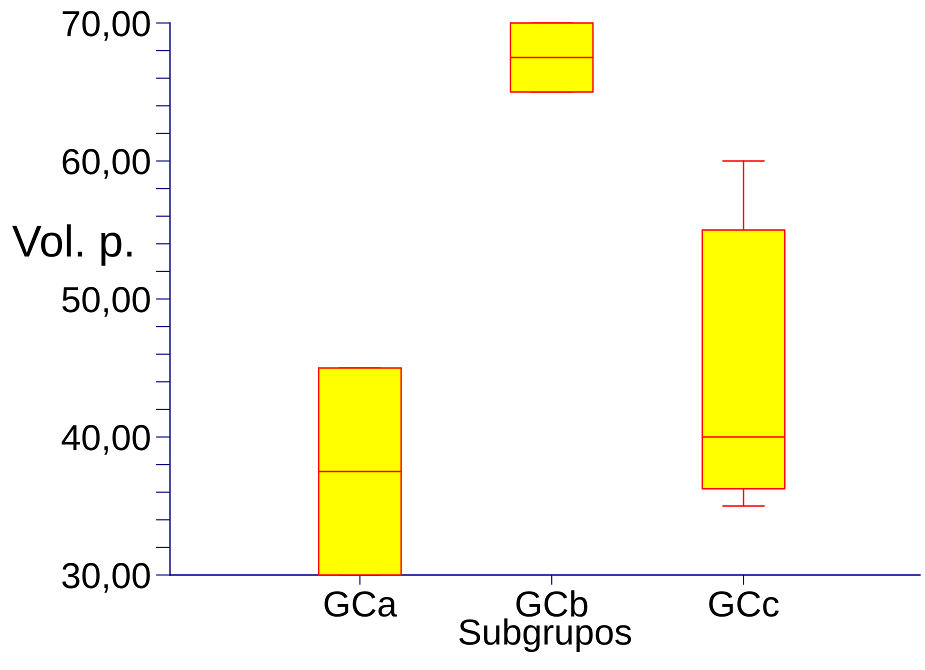 The image size is (925, 670). I want to click on y-axis-title: Vol. p., so click(72, 245).